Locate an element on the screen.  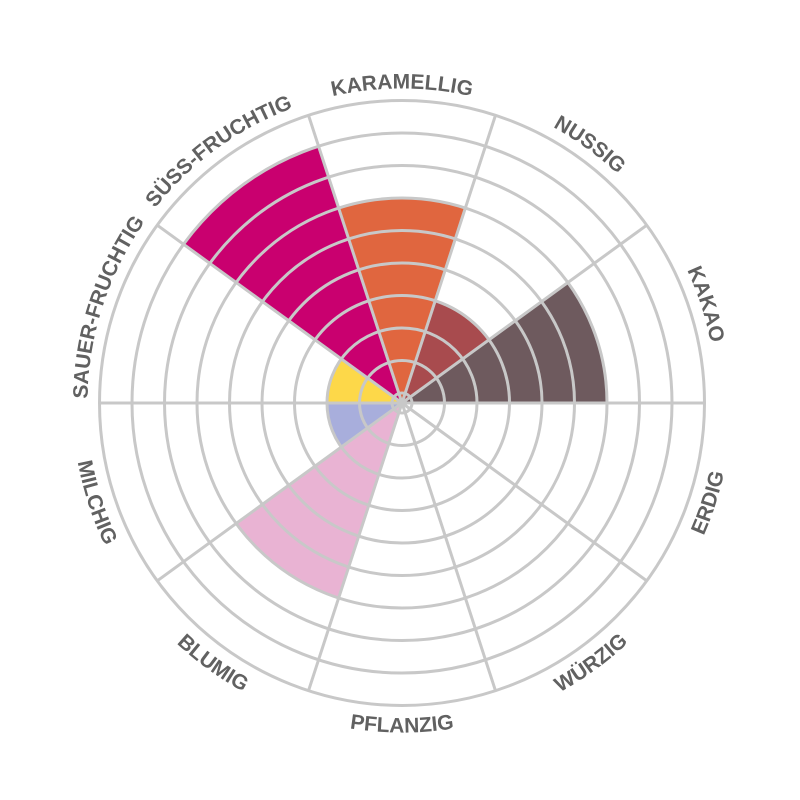
category-label: KAKAO is located at coordinates (705, 303).